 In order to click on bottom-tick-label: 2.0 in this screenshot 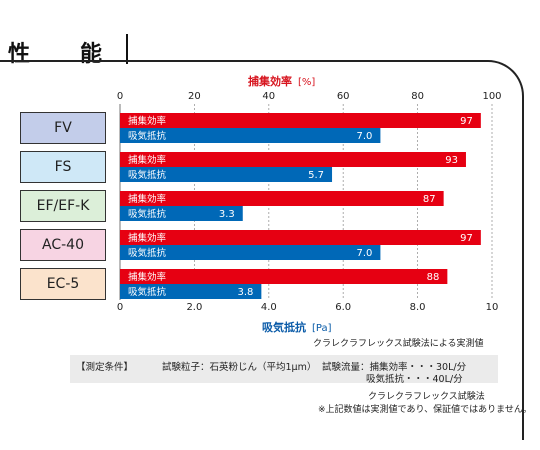, I will do `click(194, 307)`.